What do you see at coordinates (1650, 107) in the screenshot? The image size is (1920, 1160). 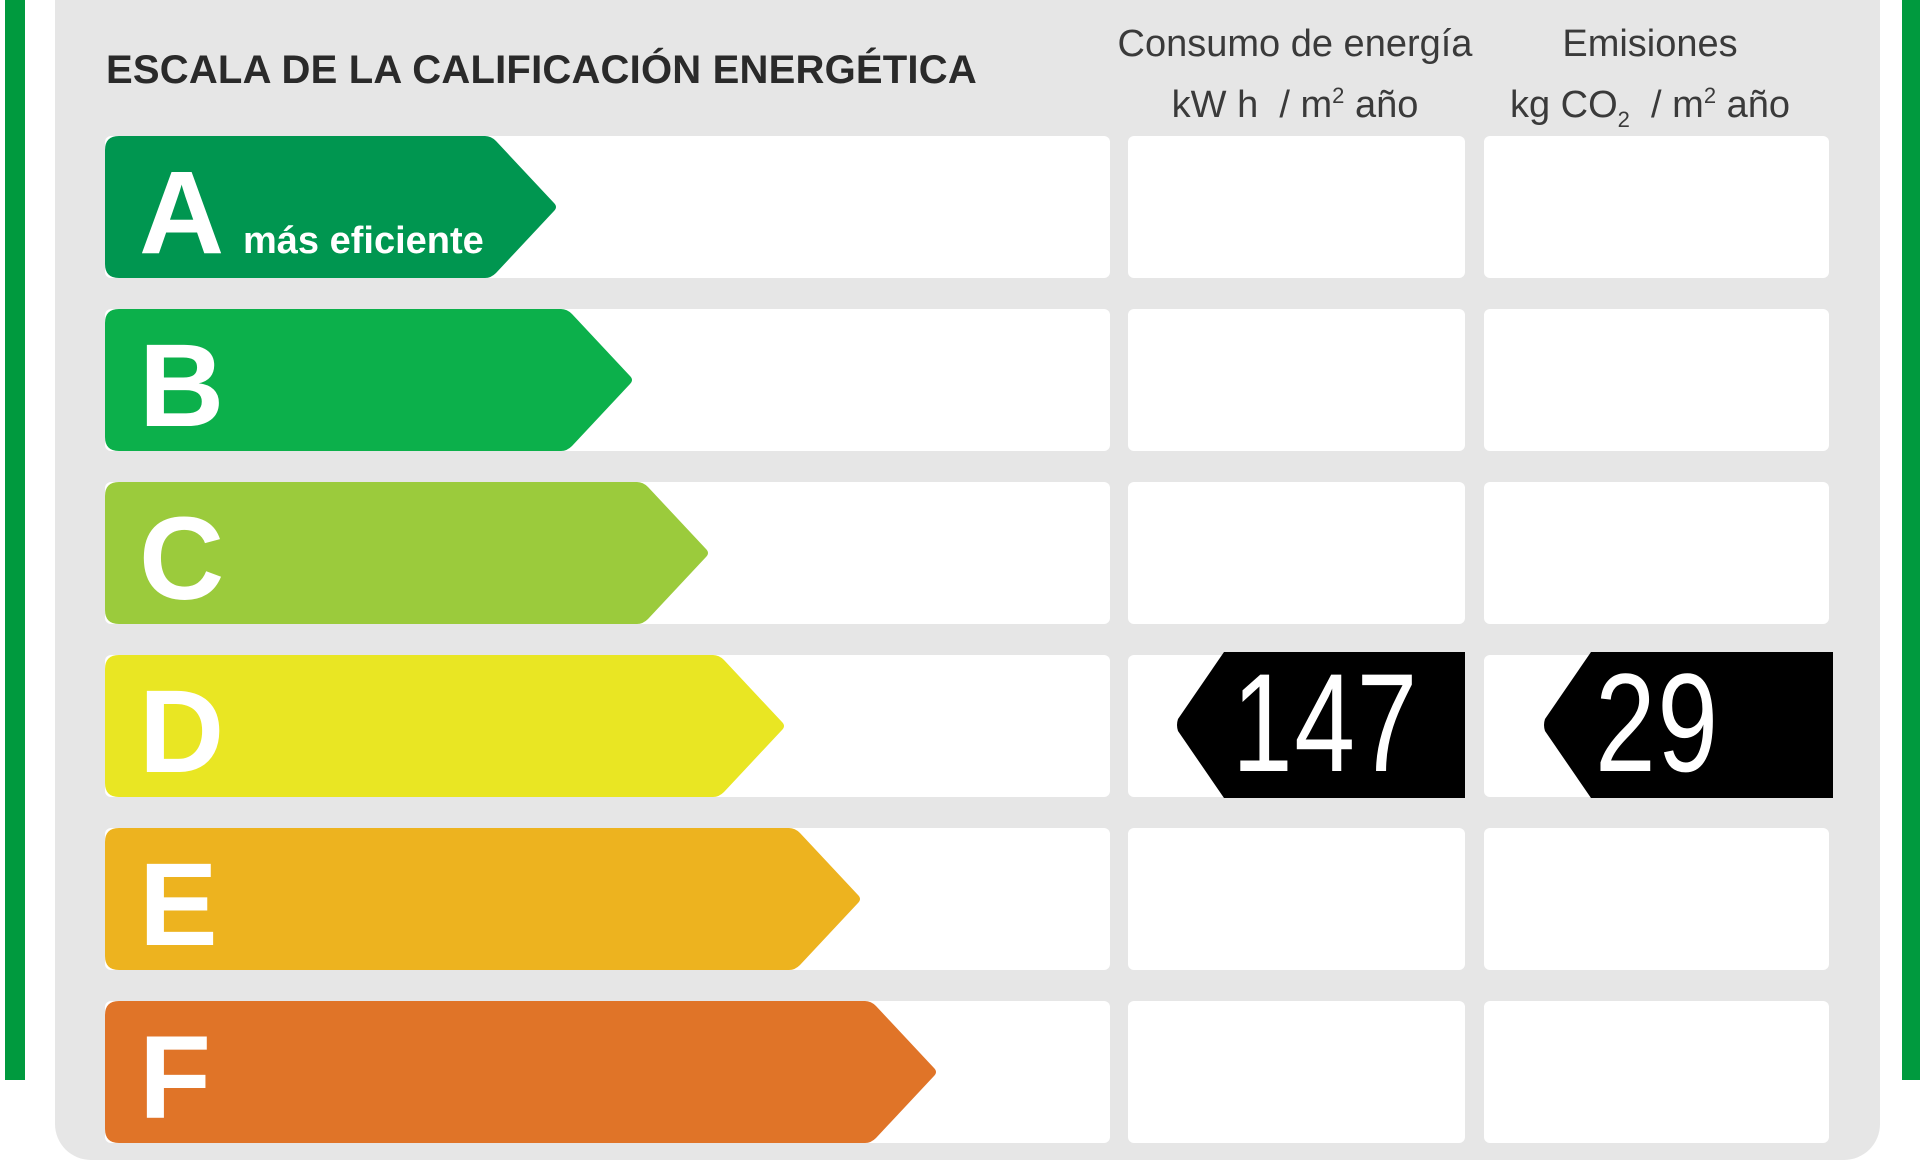 I see `emissions-header-unit: kg CO2 / m2 año` at bounding box center [1650, 107].